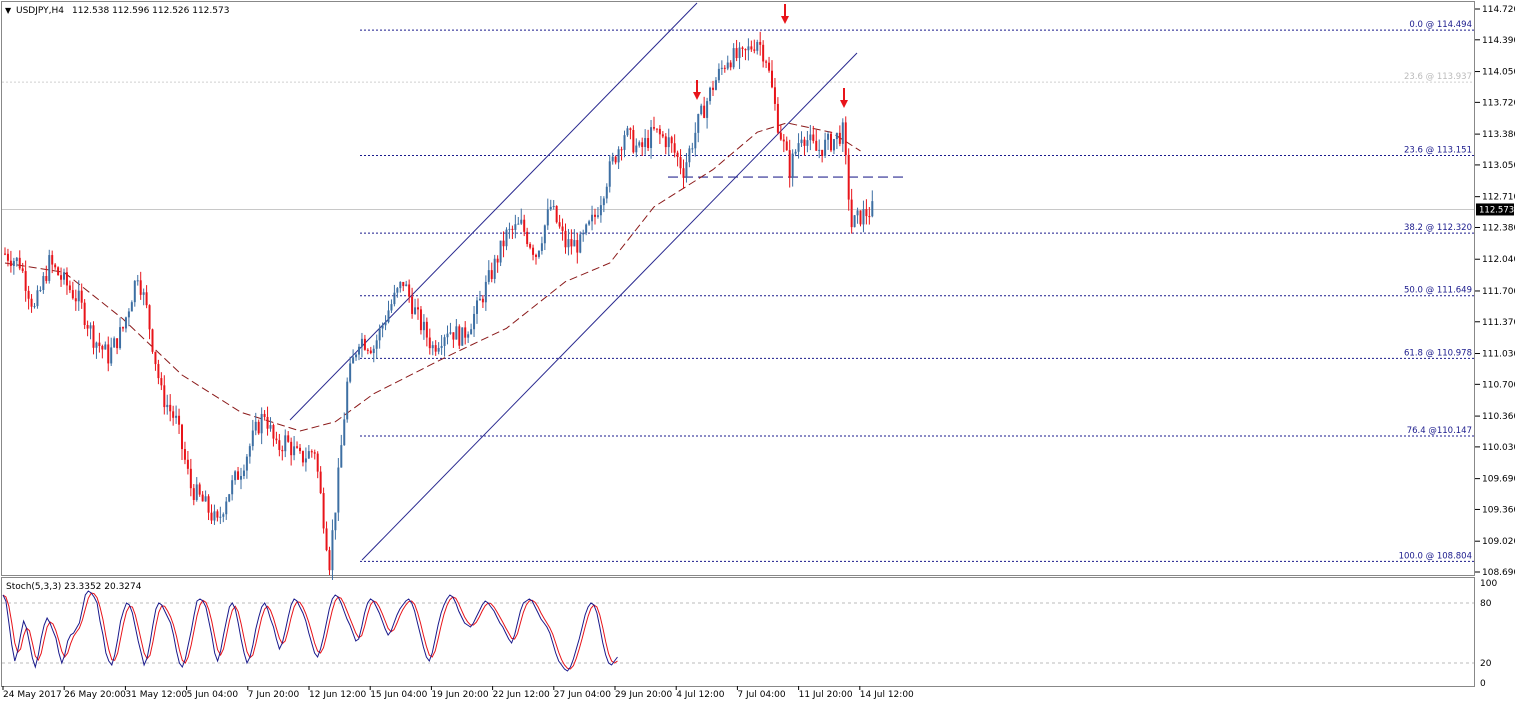 This screenshot has height=706, width=1515. Describe the element at coordinates (1438, 291) in the screenshot. I see `fib-level-label: 50.0 @ 111.649` at that location.